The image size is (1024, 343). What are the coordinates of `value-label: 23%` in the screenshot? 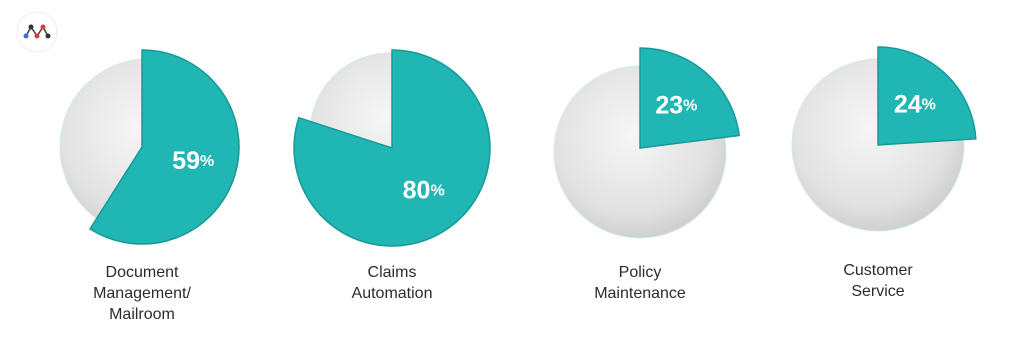 It's located at (676, 105).